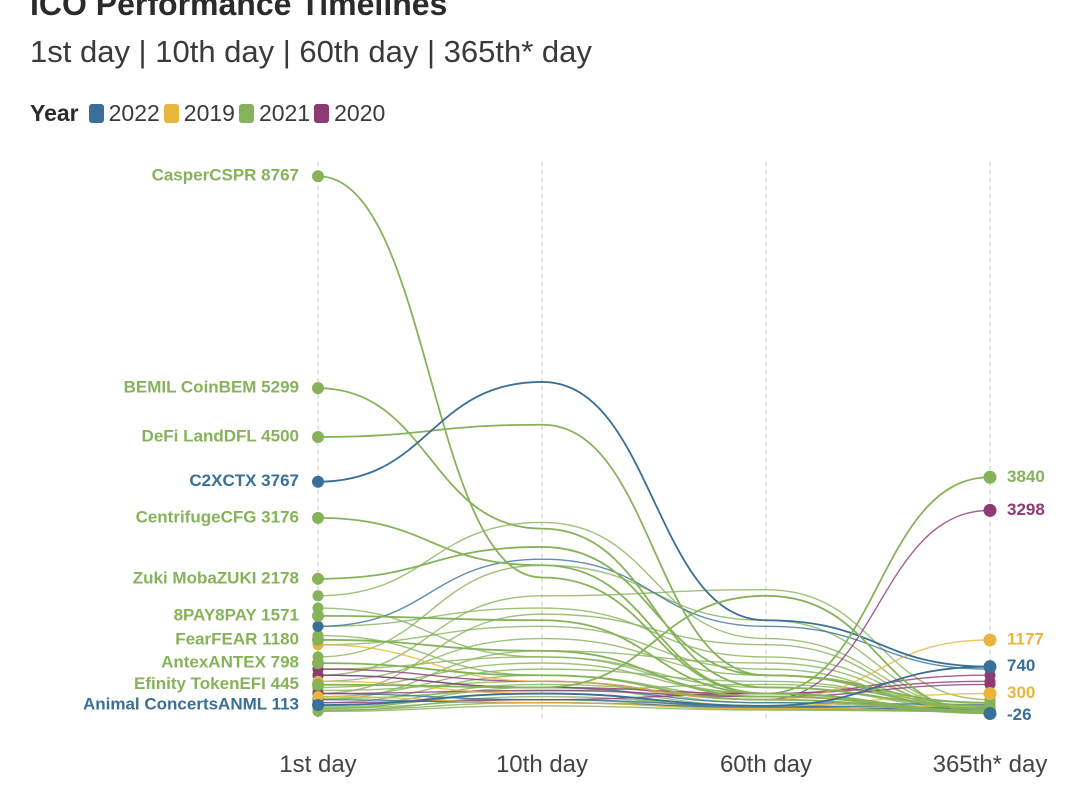 The height and width of the screenshot is (807, 1080). I want to click on left-label-7: FearFEAR 1180, so click(237, 638).